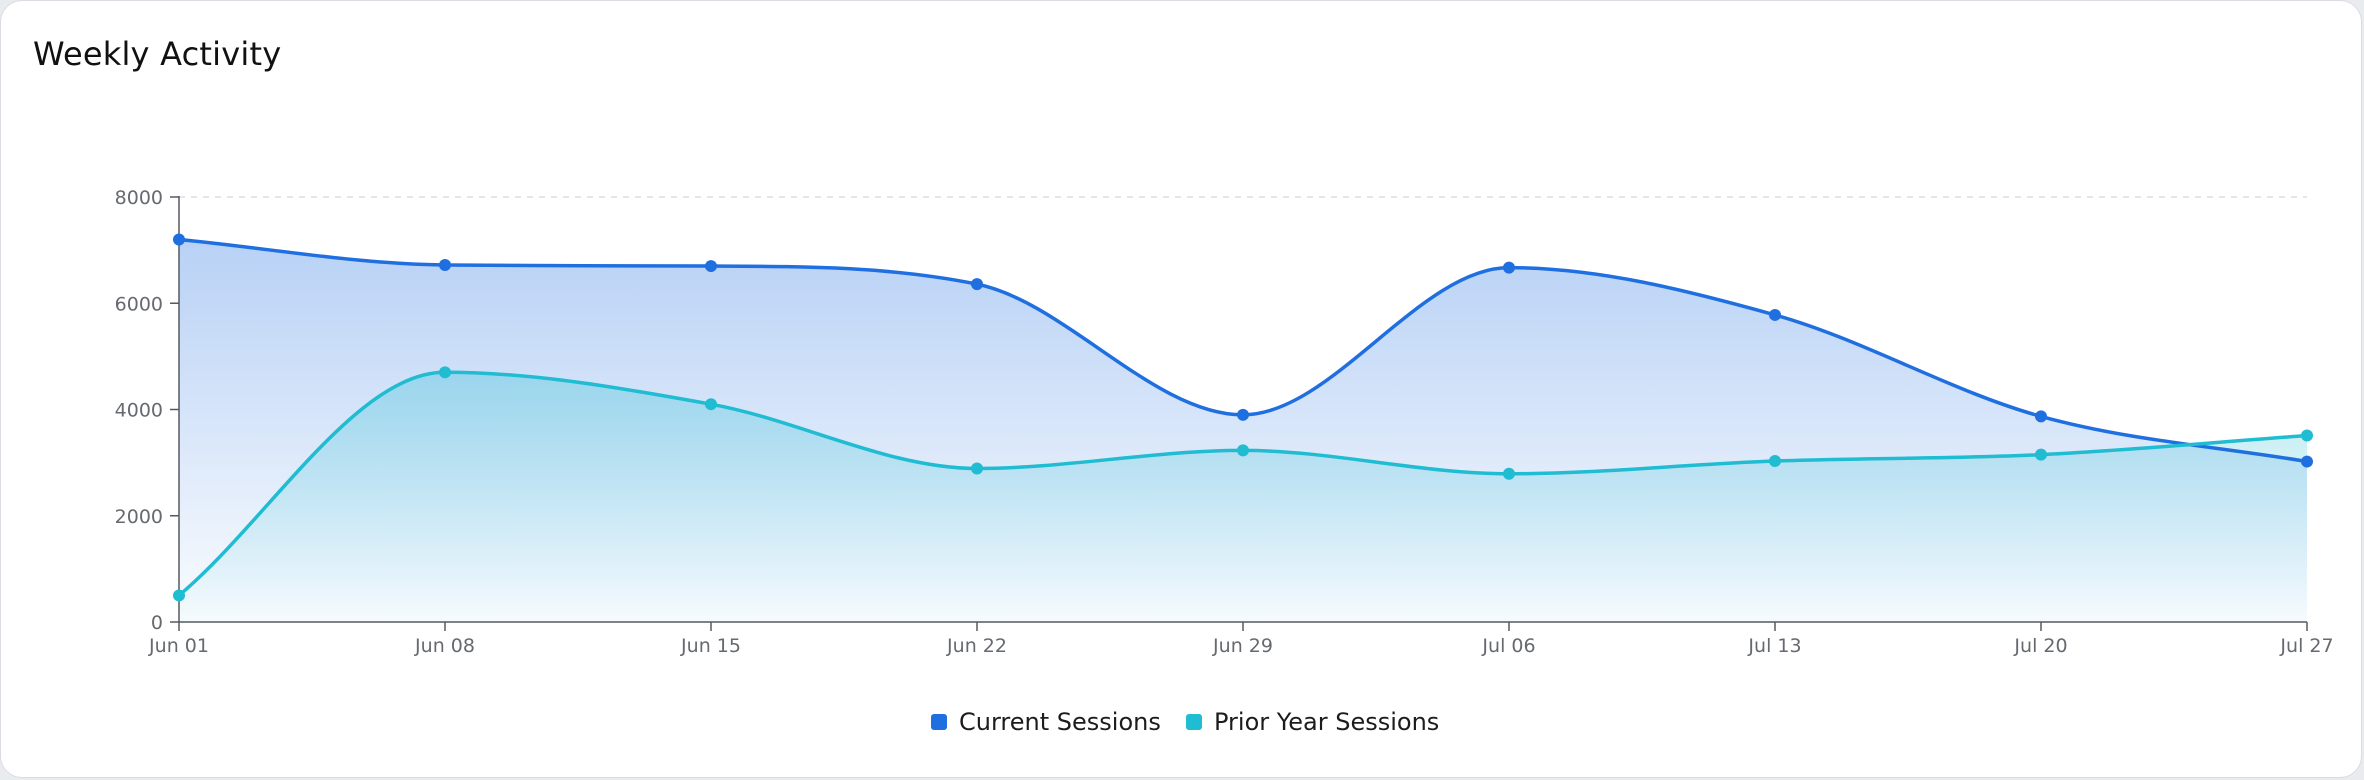  What do you see at coordinates (1185, 722) in the screenshot?
I see `legend: Current Sessions Prior Year Sessions` at bounding box center [1185, 722].